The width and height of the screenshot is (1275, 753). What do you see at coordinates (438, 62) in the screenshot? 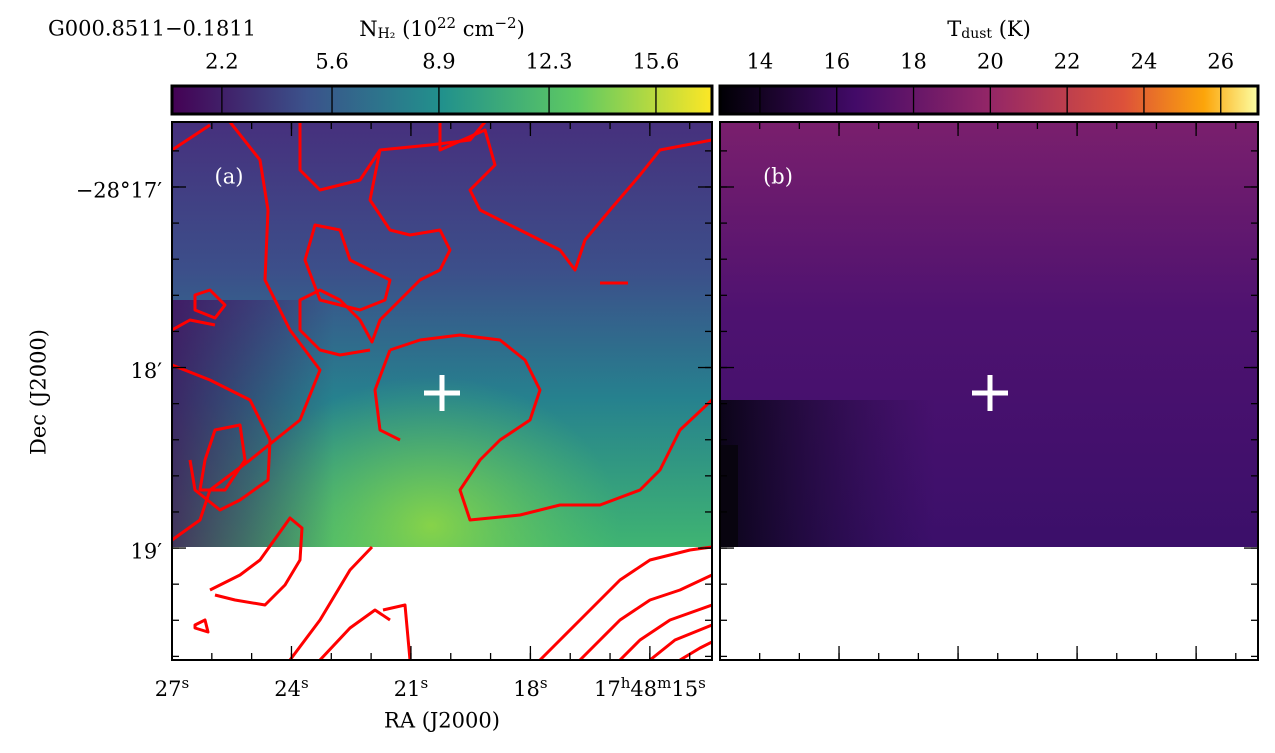
I see `colorbar-tick-label: 8.9` at bounding box center [438, 62].